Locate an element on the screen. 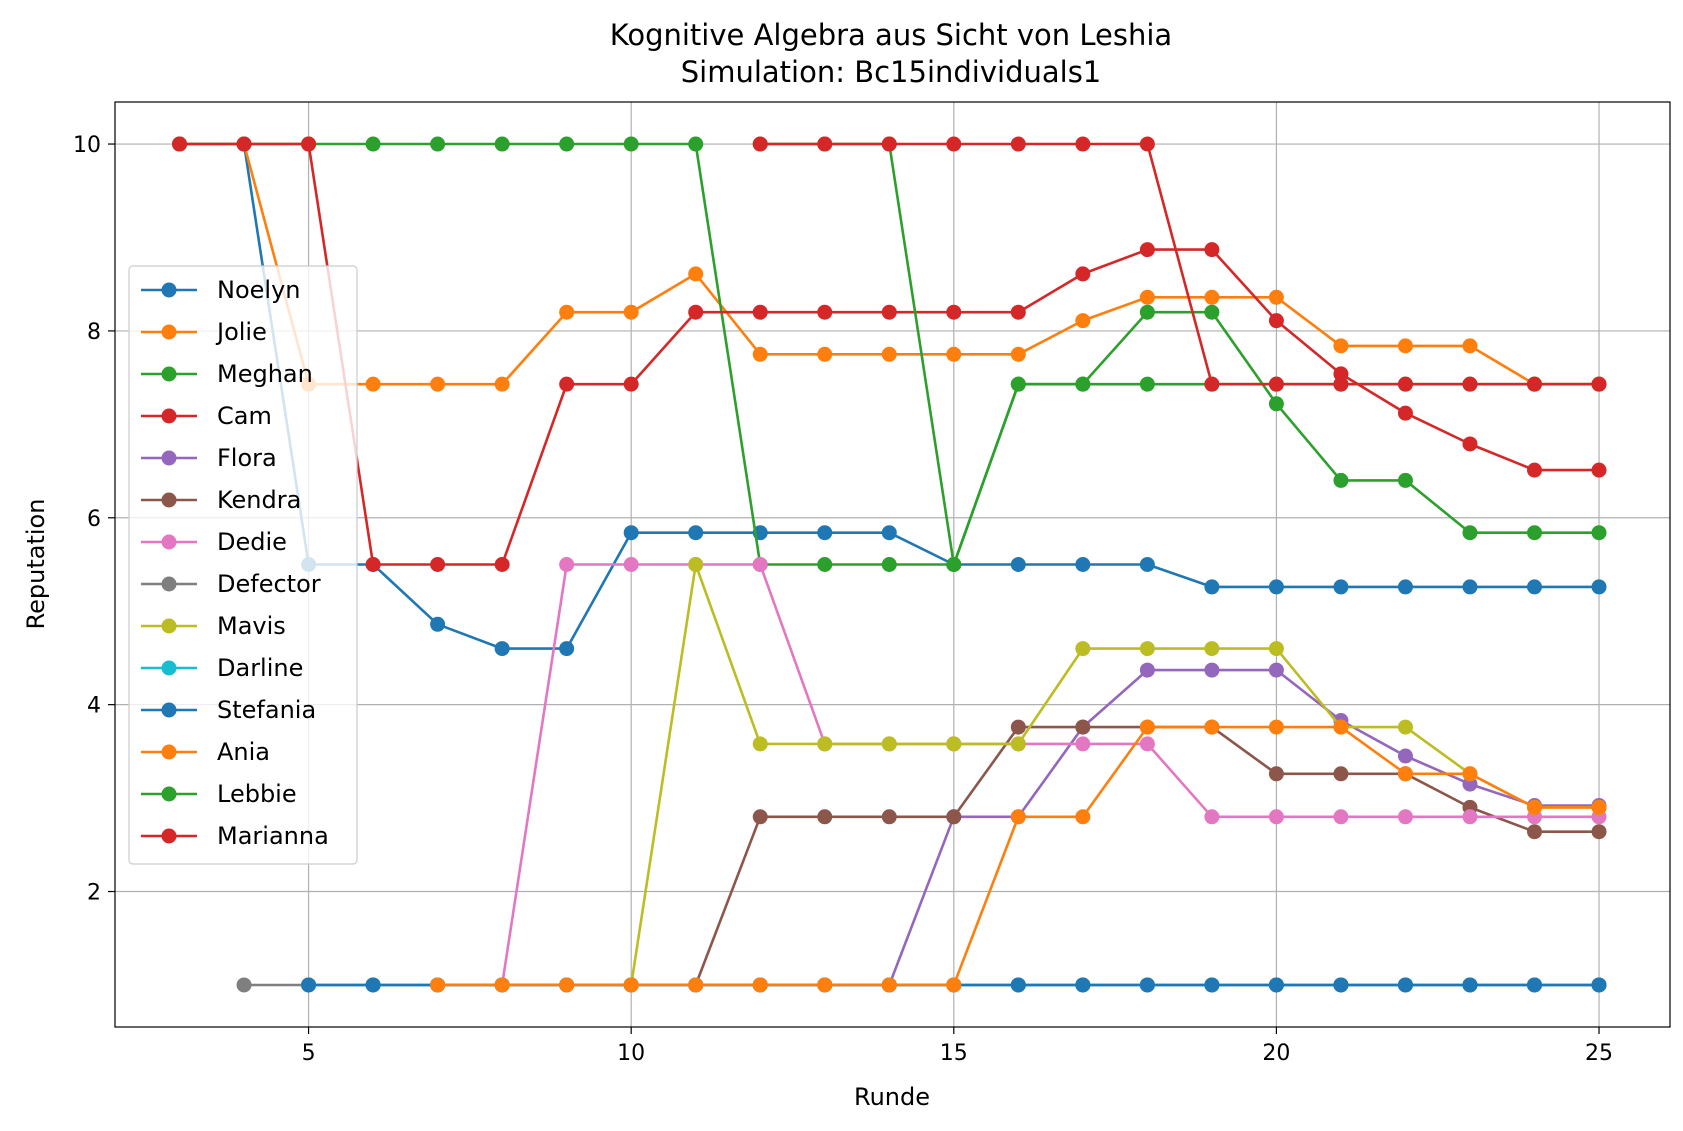 The height and width of the screenshot is (1131, 1683). data-point-defector is located at coordinates (244, 985).